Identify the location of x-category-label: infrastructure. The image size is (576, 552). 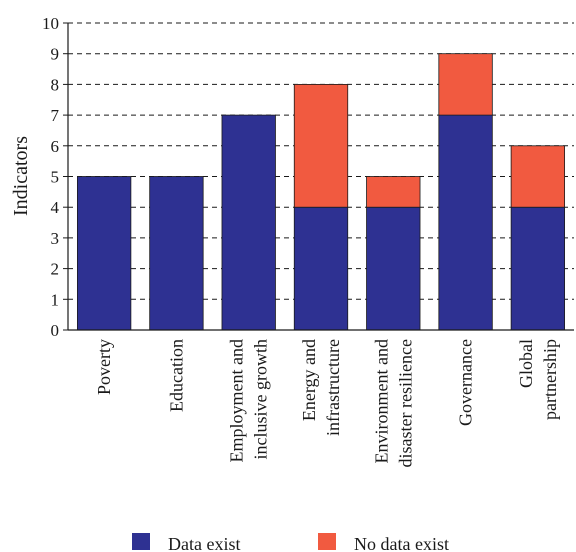
(333, 387).